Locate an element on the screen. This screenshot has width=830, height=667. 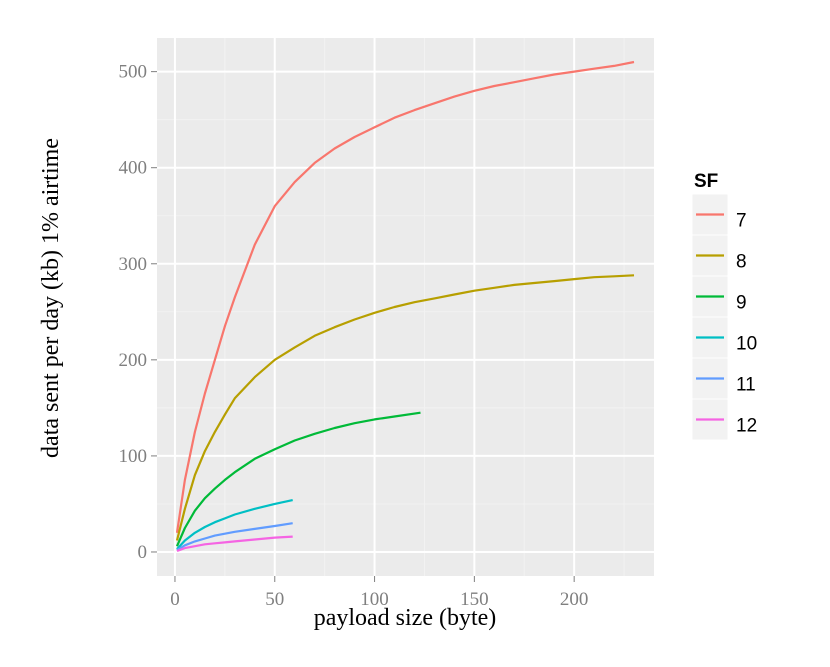
x-tick-label: 200 is located at coordinates (574, 599).